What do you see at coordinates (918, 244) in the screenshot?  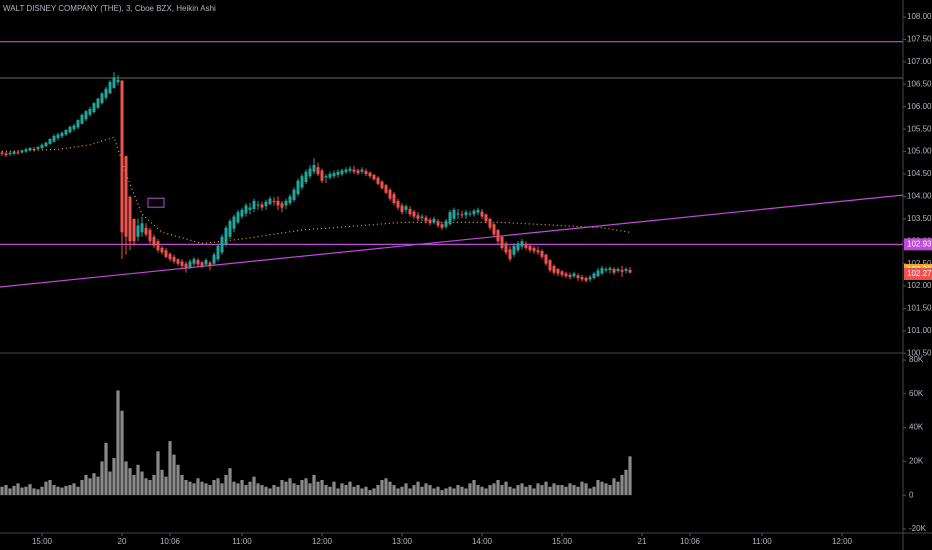 I see `price-label-box` at bounding box center [918, 244].